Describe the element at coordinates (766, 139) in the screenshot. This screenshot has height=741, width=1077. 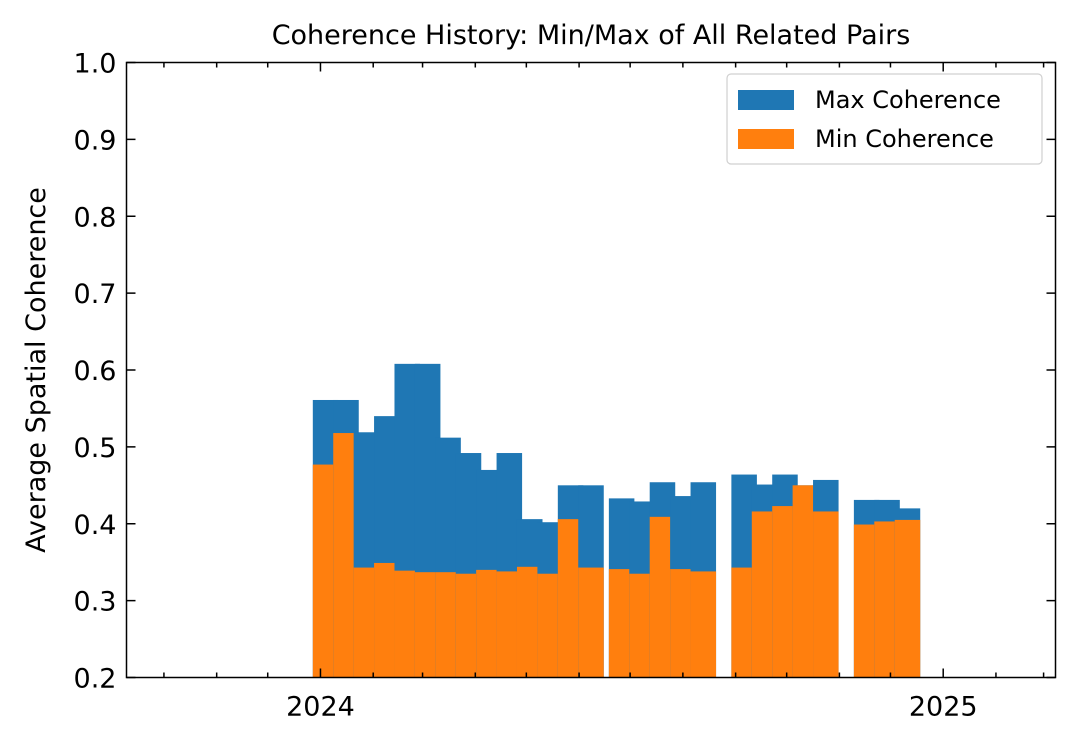
I see `legend-swatch-min` at that location.